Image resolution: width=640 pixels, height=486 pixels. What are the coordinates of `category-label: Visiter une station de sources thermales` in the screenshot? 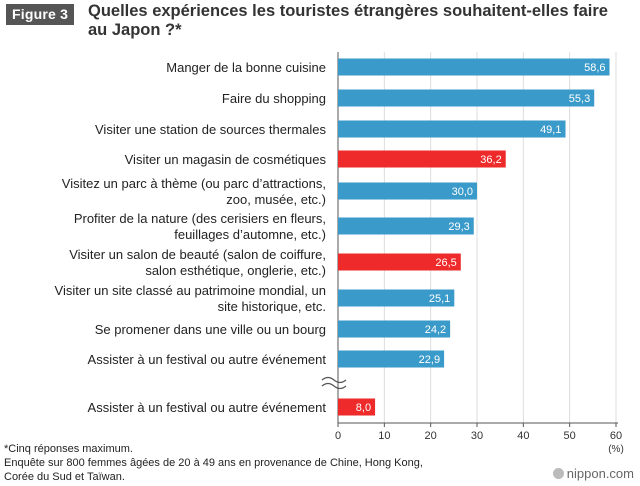 It's located at (210, 129).